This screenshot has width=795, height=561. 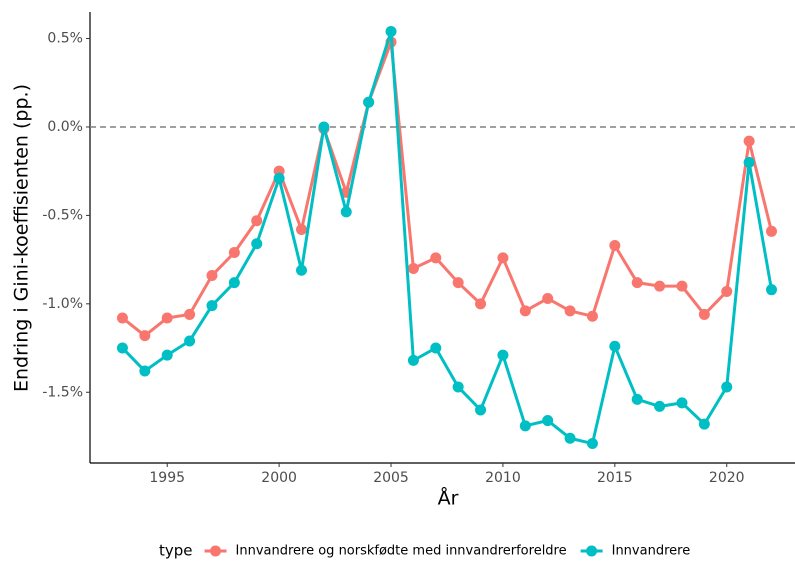 I want to click on y-tick-label: -1.0%, so click(x=62, y=304).